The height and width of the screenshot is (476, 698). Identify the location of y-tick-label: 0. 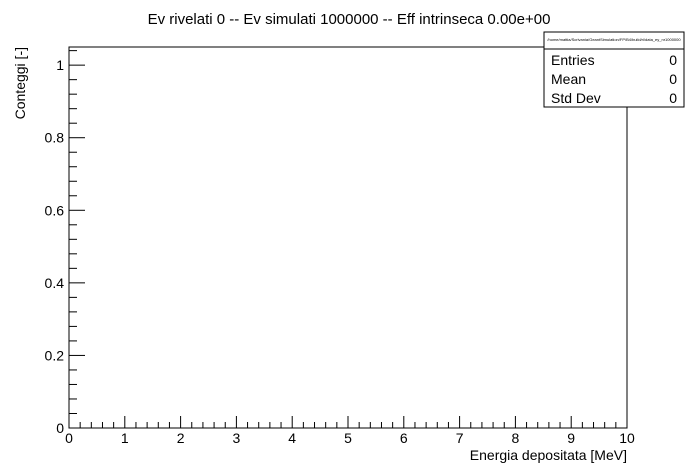
(60, 428).